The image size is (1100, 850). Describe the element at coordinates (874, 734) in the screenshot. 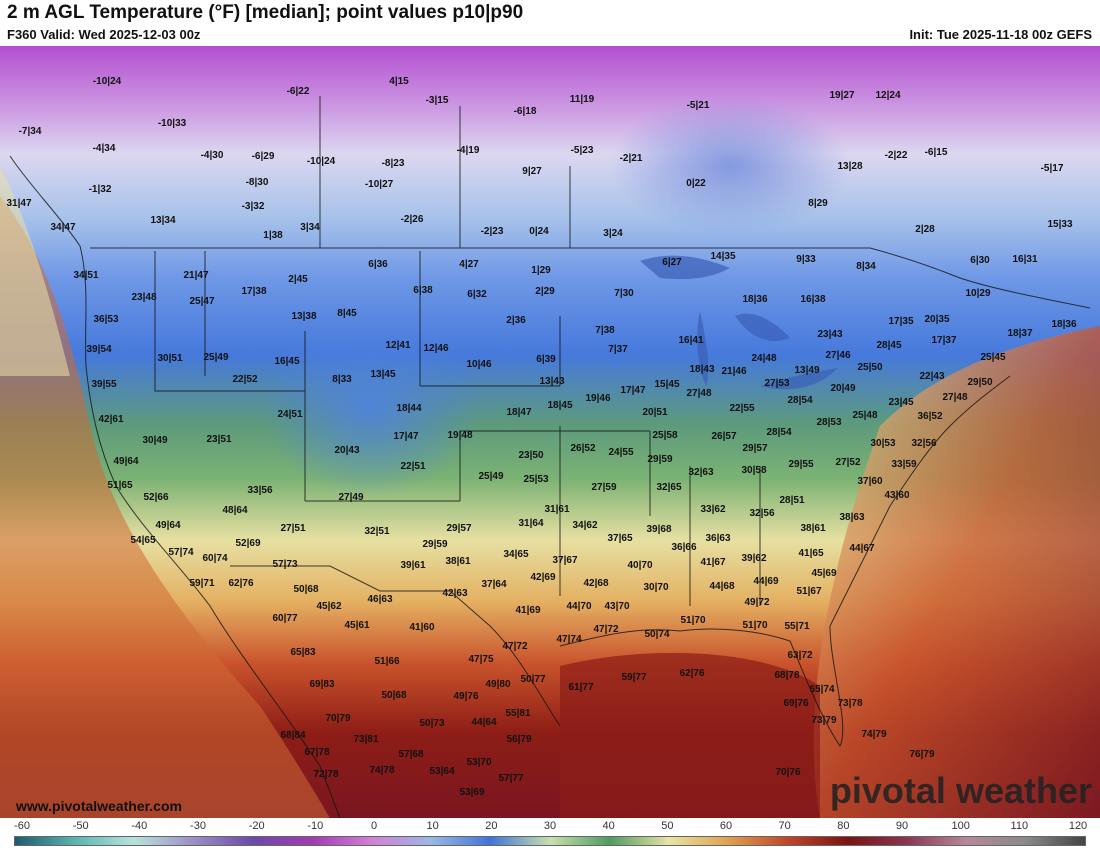

I see `point-value: 74|79` at that location.